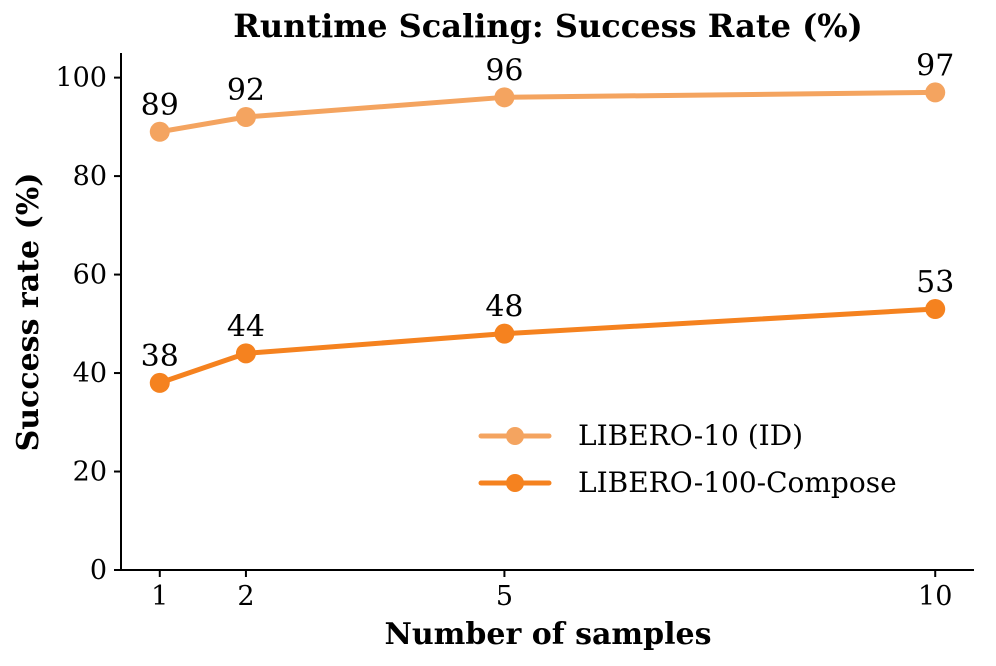 The image size is (996, 666). Describe the element at coordinates (90, 275) in the screenshot. I see `y-tick-label: 60` at that location.